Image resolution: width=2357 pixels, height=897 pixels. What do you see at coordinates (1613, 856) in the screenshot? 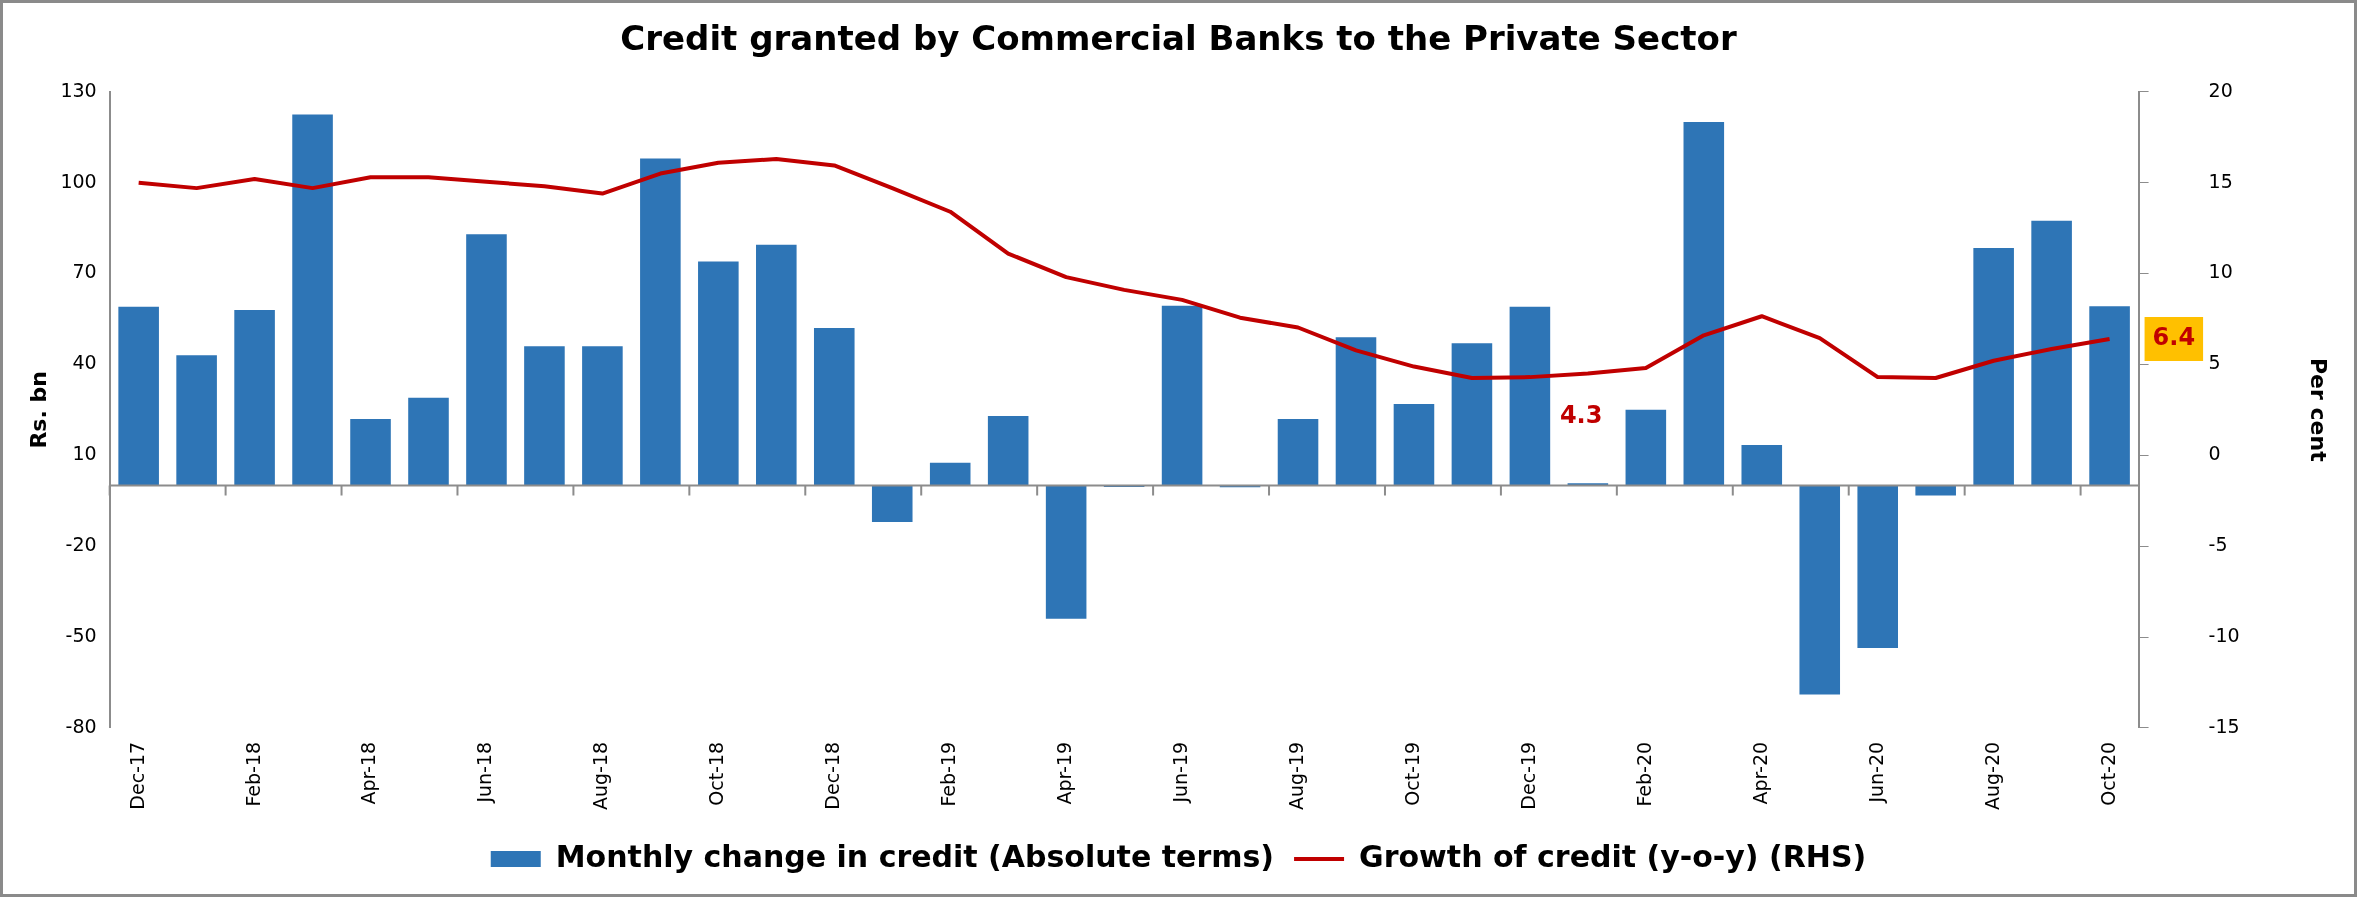
I see `legend-label: Growth of credit (y-o-y) (RHS)` at bounding box center [1613, 856].